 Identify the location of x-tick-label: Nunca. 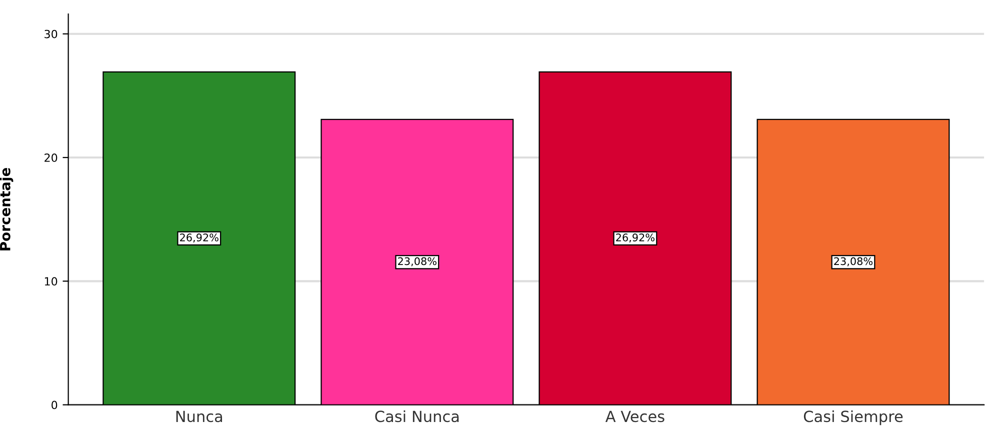
(199, 416).